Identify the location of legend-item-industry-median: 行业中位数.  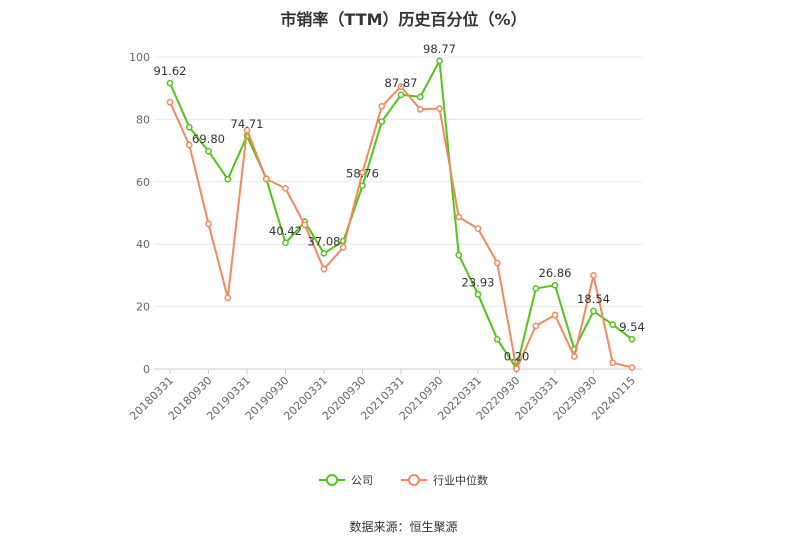
(444, 480).